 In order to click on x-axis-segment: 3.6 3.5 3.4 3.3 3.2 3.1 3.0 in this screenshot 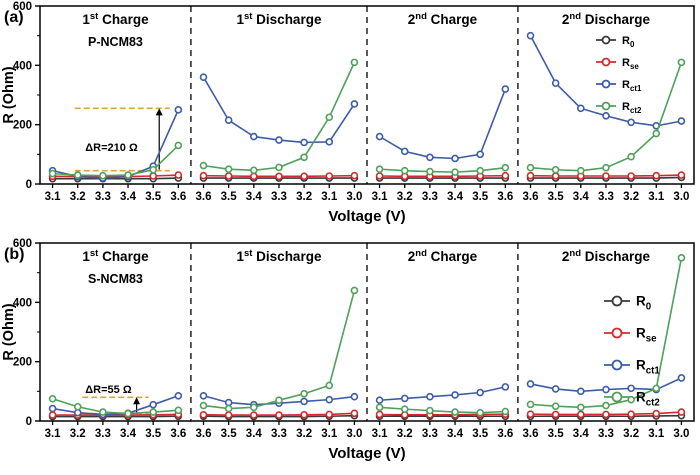, I will do `click(279, 430)`.